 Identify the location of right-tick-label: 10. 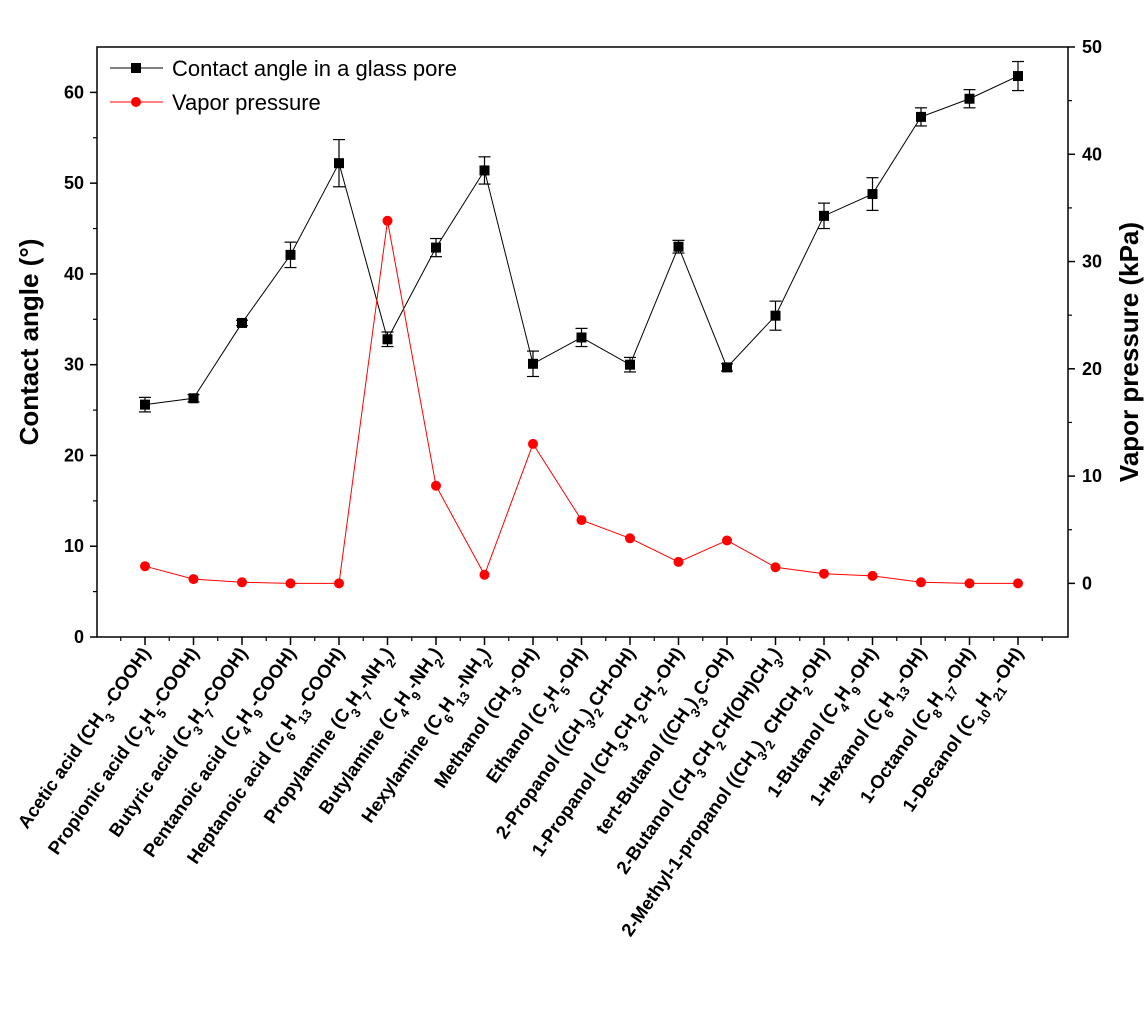
(1092, 476).